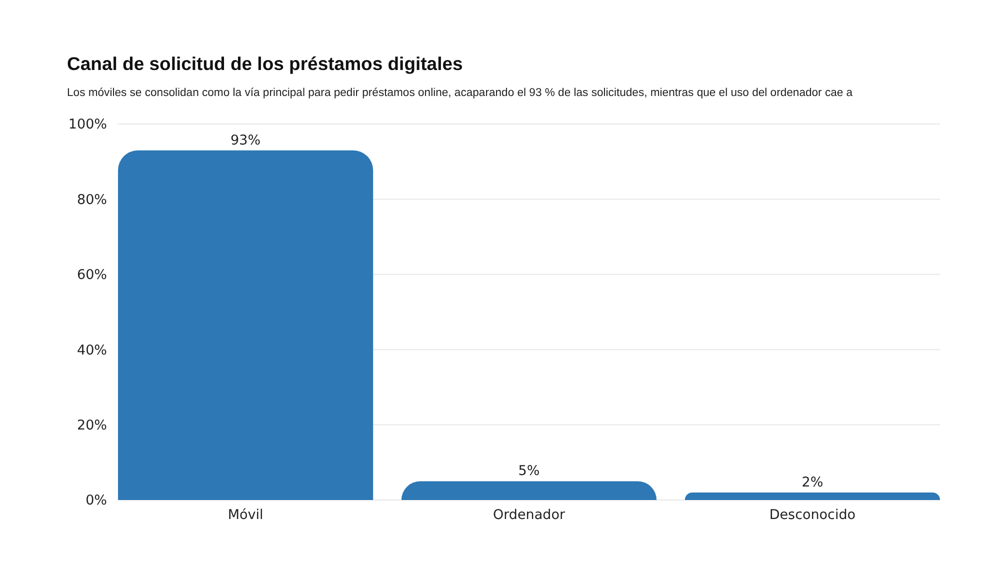  Describe the element at coordinates (92, 200) in the screenshot. I see `y-tick-label: 80%` at that location.